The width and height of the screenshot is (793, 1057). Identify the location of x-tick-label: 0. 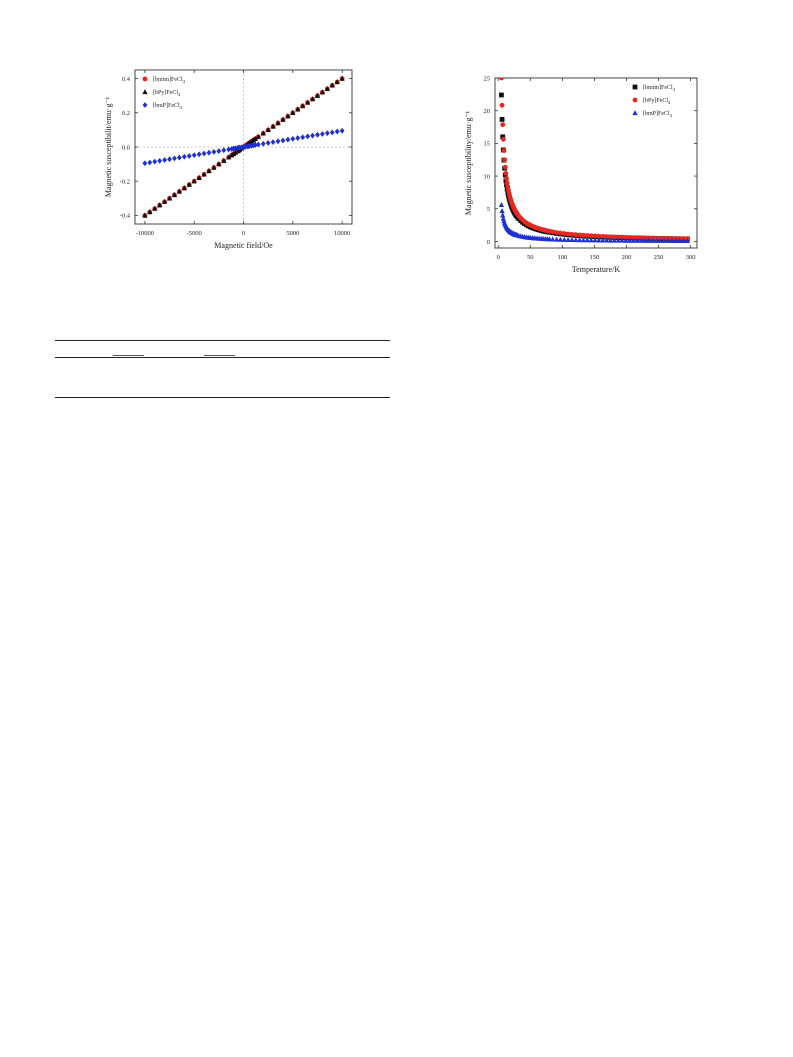
(498, 257).